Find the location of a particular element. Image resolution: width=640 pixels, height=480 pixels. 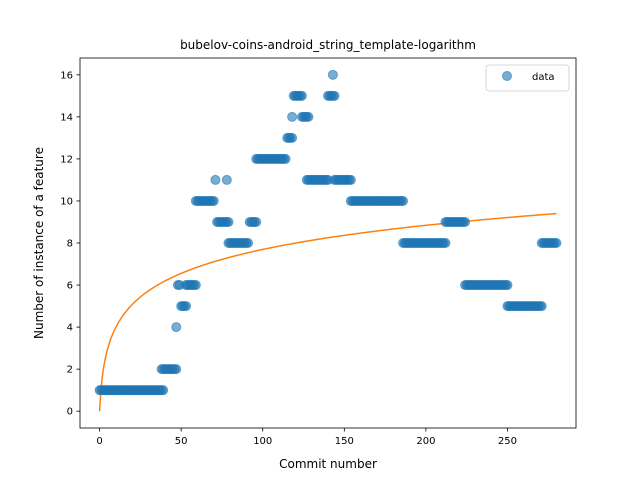

x-tick-label: 200 is located at coordinates (425, 441).